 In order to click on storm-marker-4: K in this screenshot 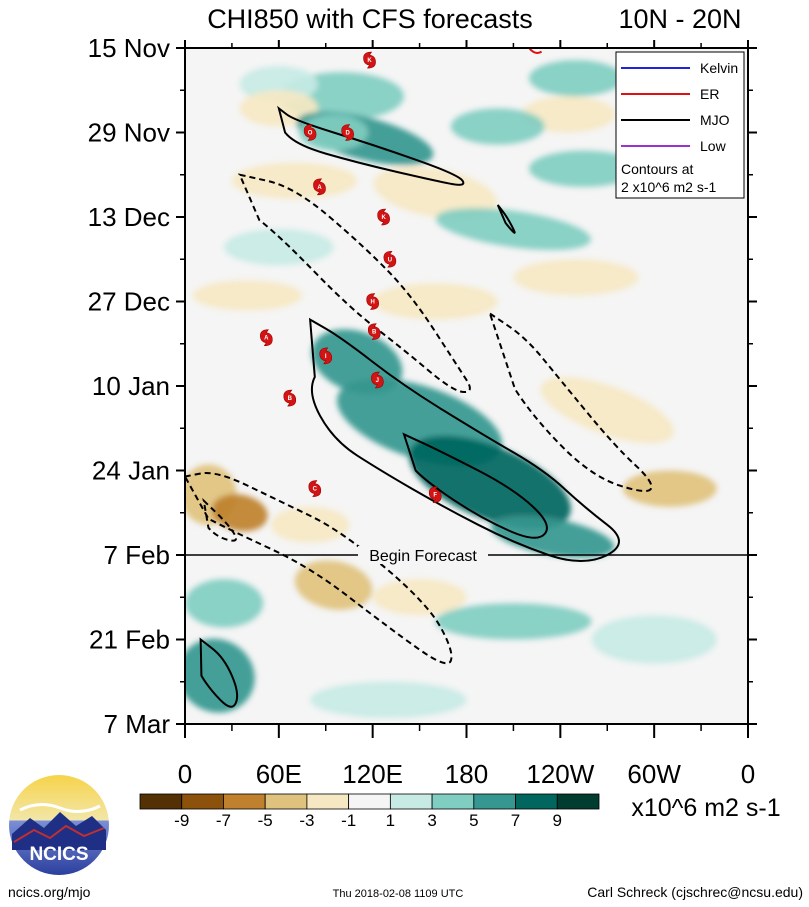, I will do `click(383, 217)`.